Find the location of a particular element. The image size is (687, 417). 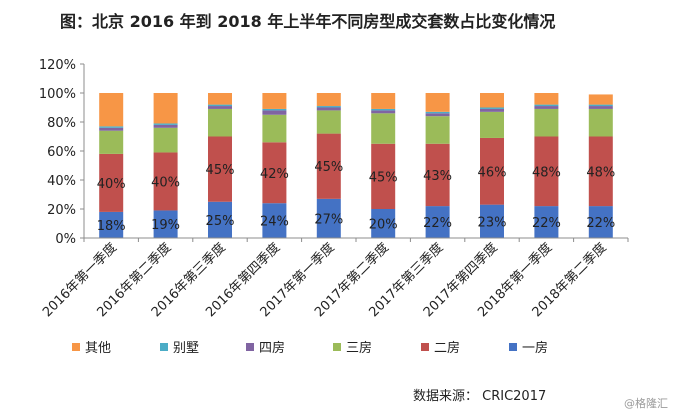

data-label: 18% is located at coordinates (111, 226).